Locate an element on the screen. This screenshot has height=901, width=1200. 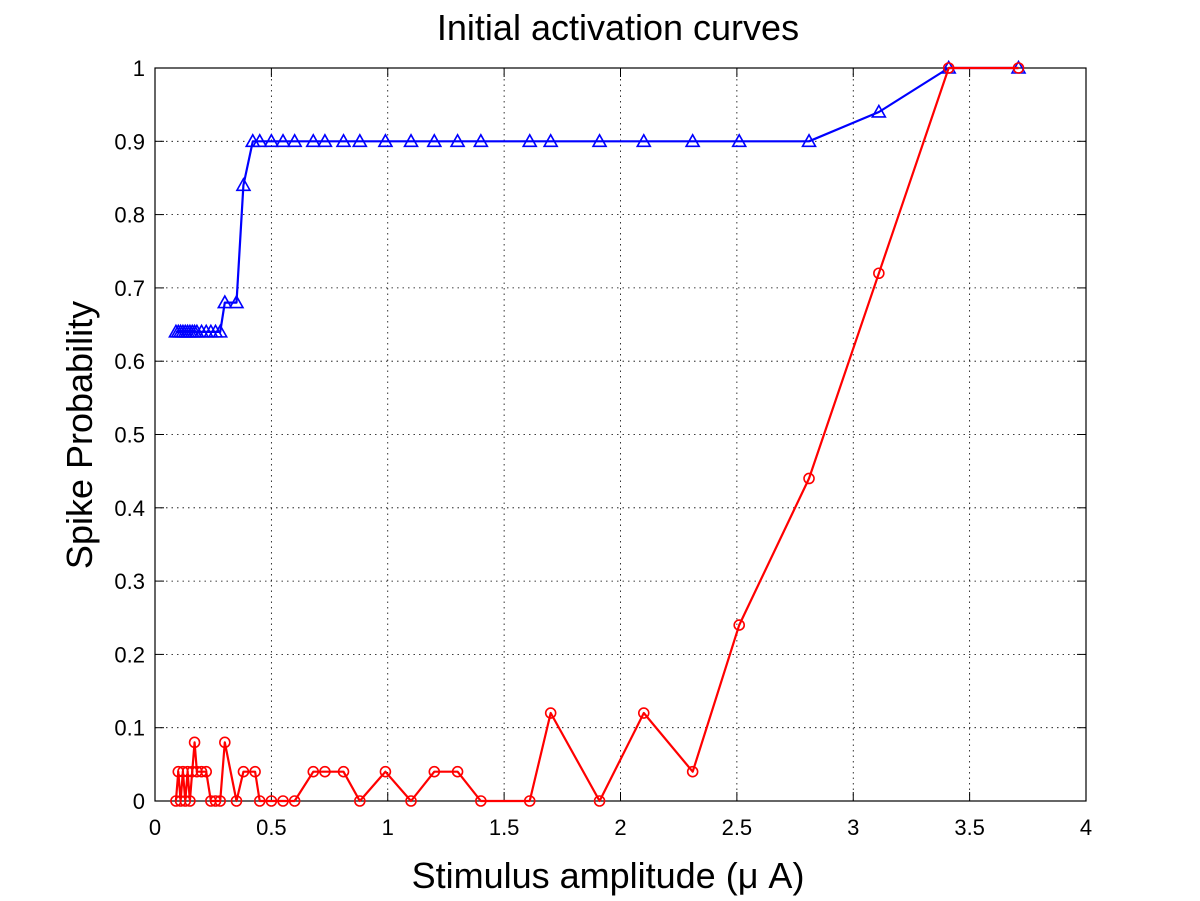
y-tick-label: 0.5 is located at coordinates (129, 435).